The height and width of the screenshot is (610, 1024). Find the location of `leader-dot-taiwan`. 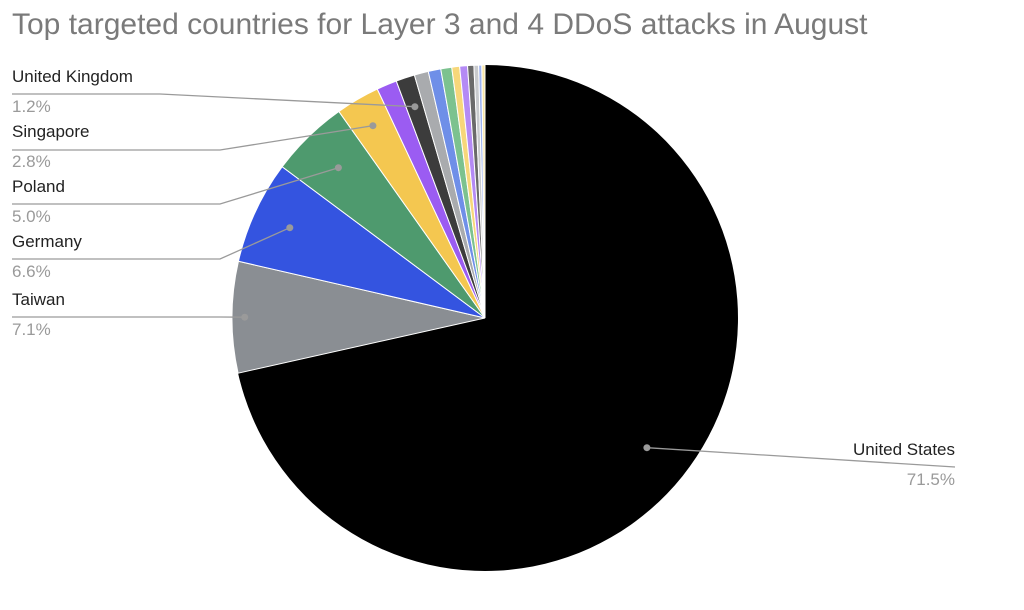

leader-dot-taiwan is located at coordinates (245, 317).